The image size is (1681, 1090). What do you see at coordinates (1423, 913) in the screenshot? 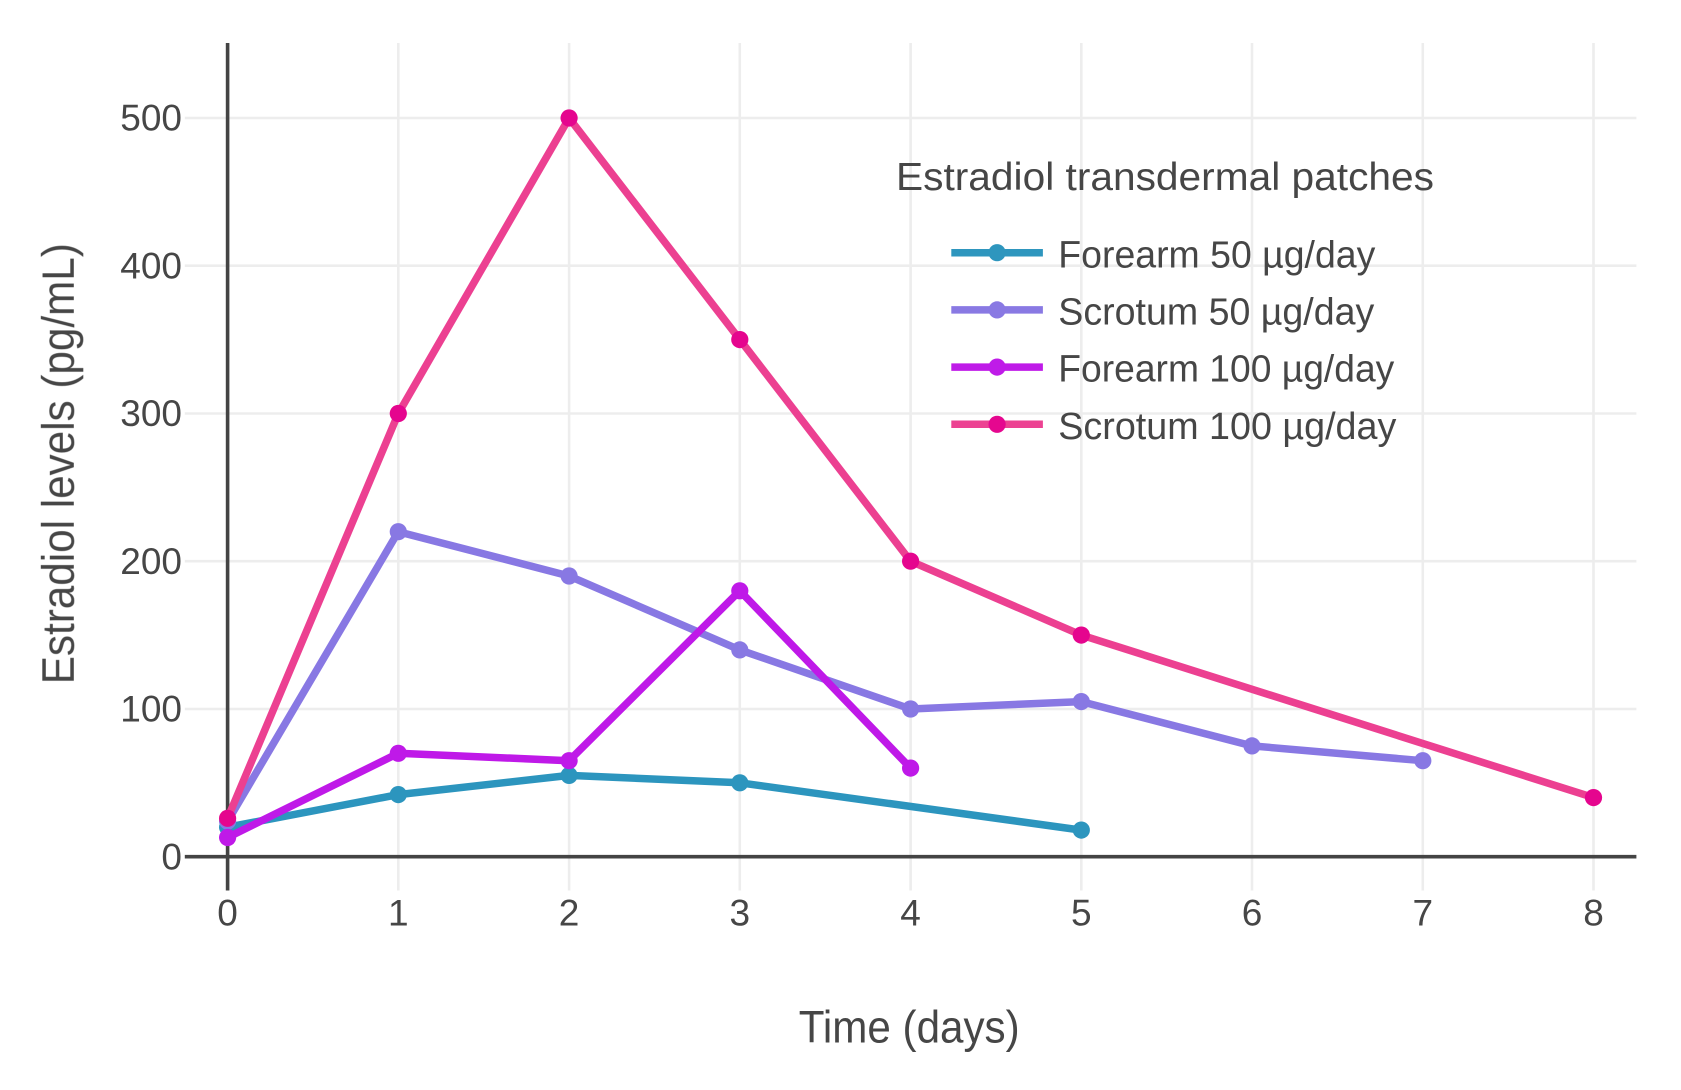
I see `svg-text: 7` at bounding box center [1423, 913].